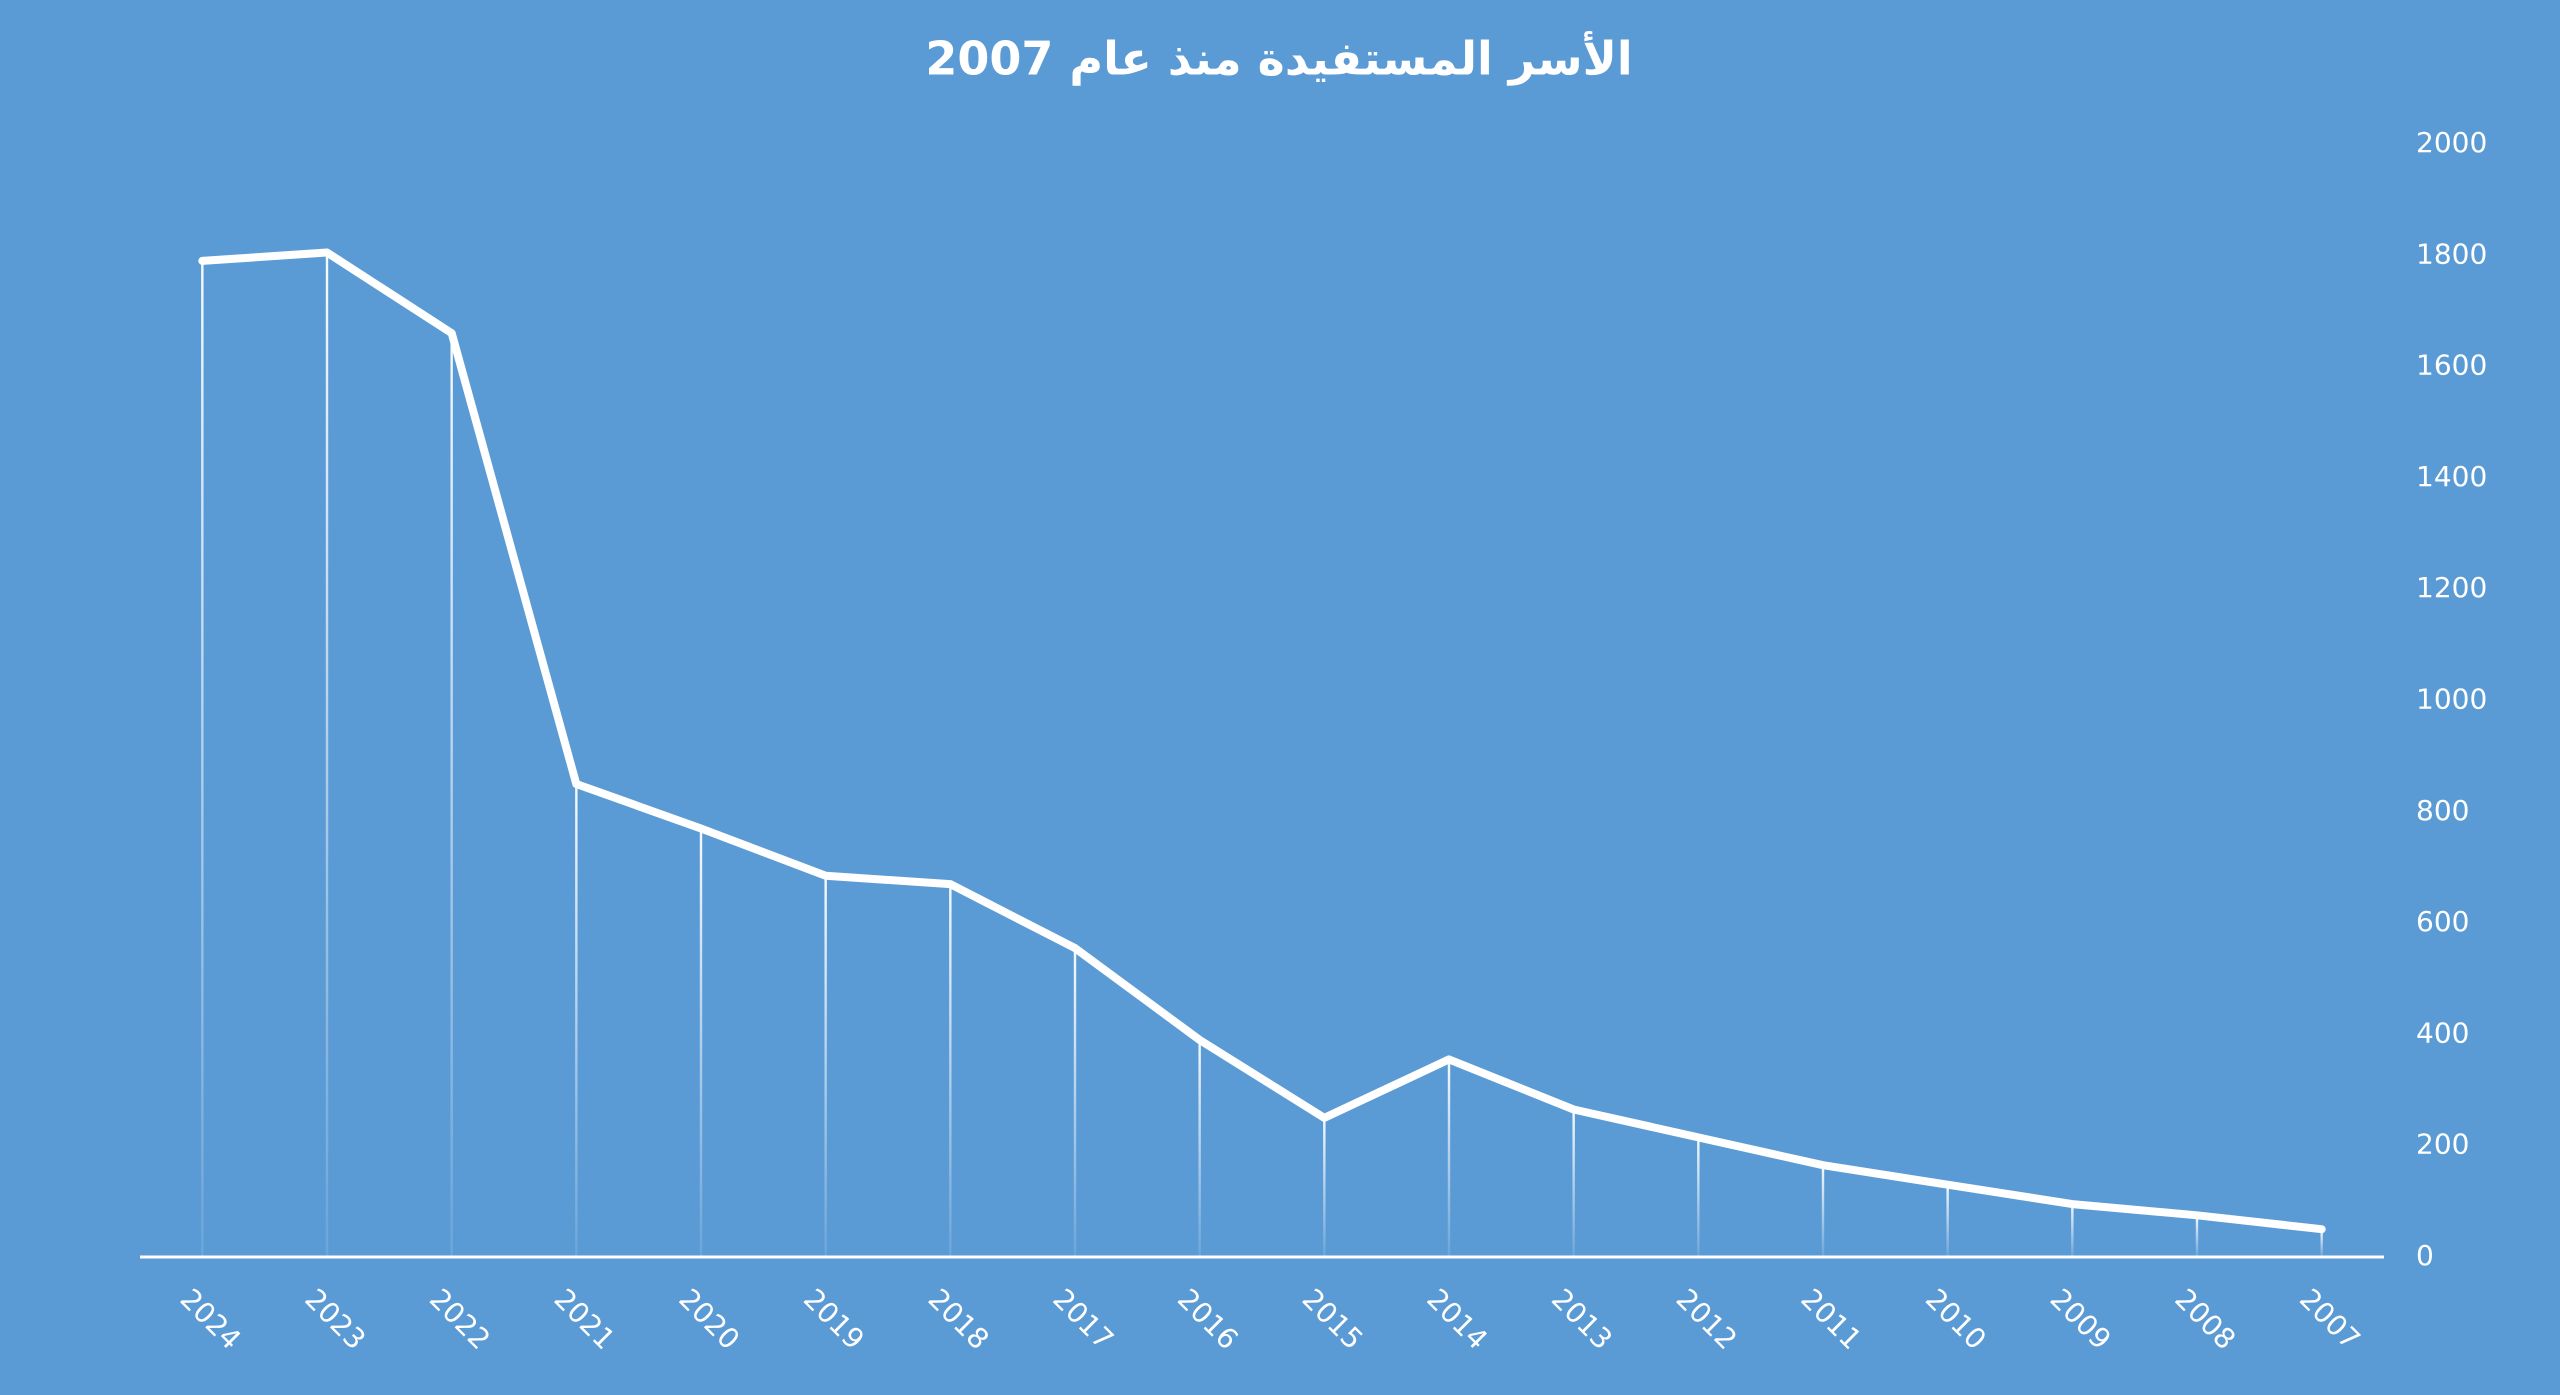  What do you see at coordinates (2451, 587) in the screenshot?
I see `y-tick-label: 1200` at bounding box center [2451, 587].